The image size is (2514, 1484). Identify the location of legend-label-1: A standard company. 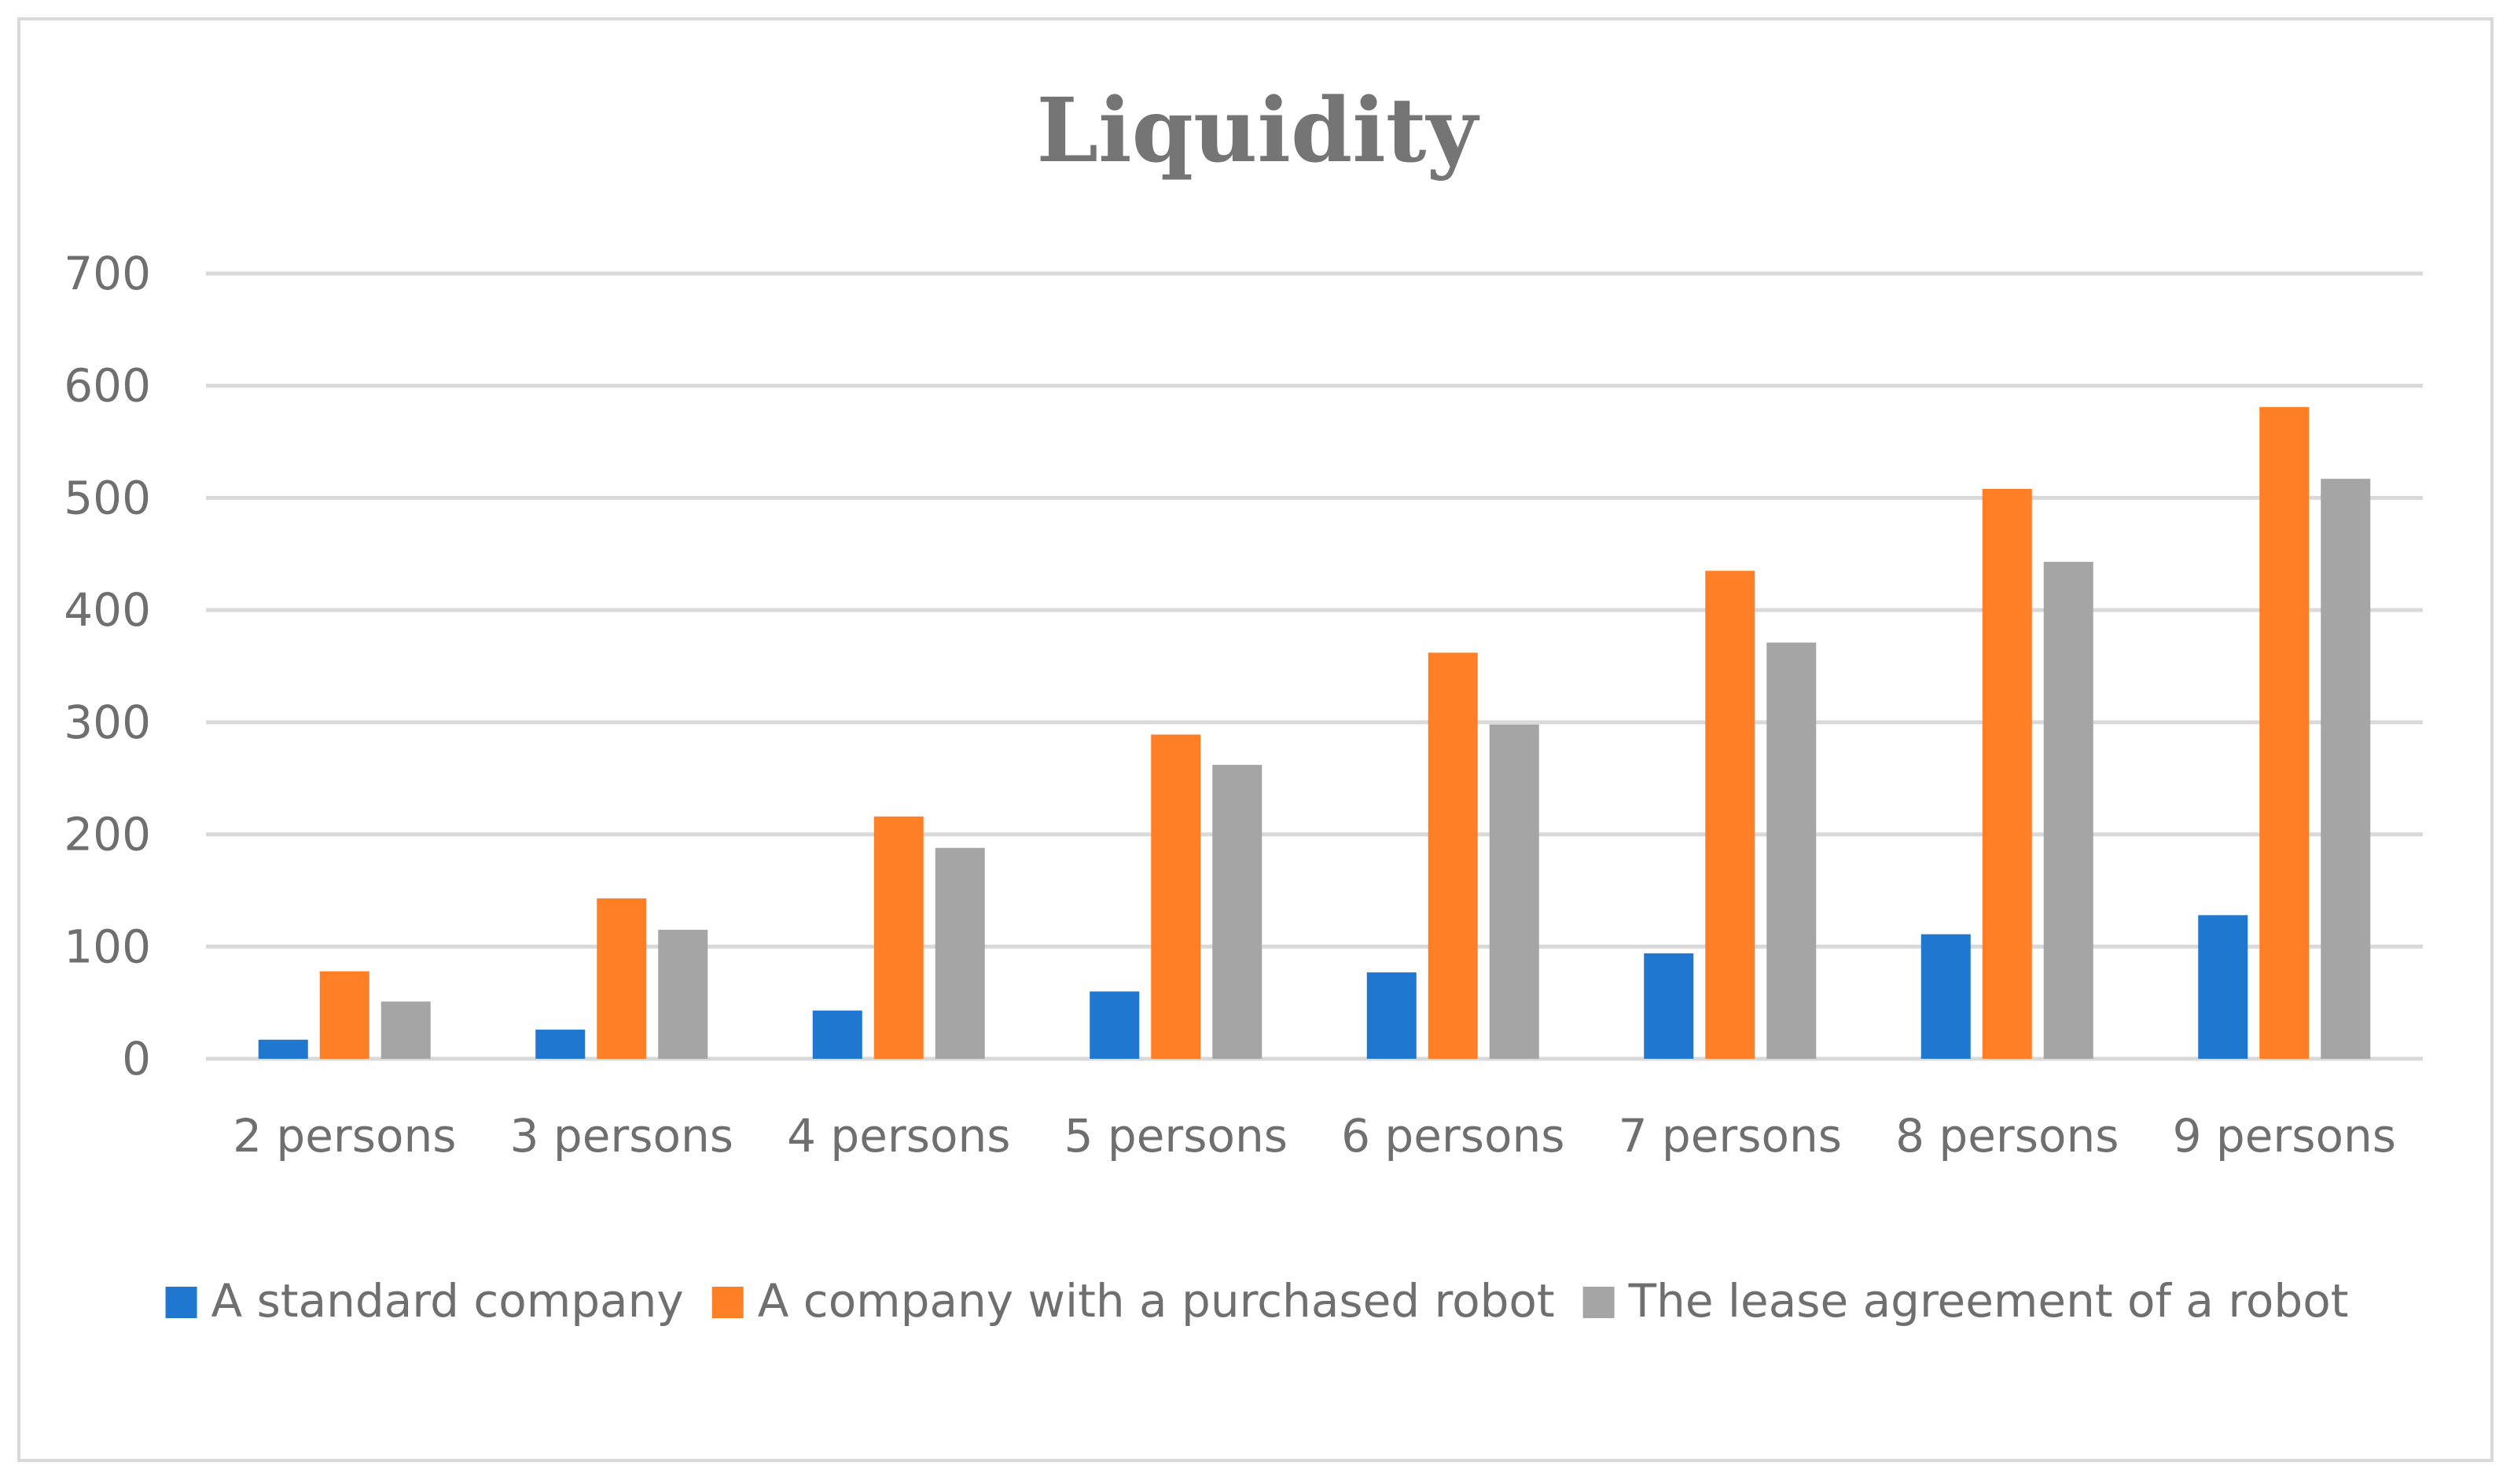
(447, 1301).